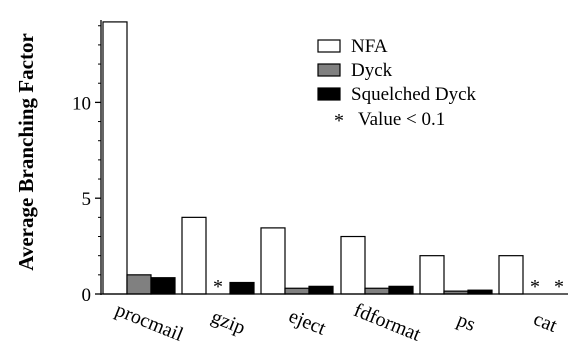  What do you see at coordinates (26, 152) in the screenshot?
I see `y-axis-label: Average Branching Factor` at bounding box center [26, 152].